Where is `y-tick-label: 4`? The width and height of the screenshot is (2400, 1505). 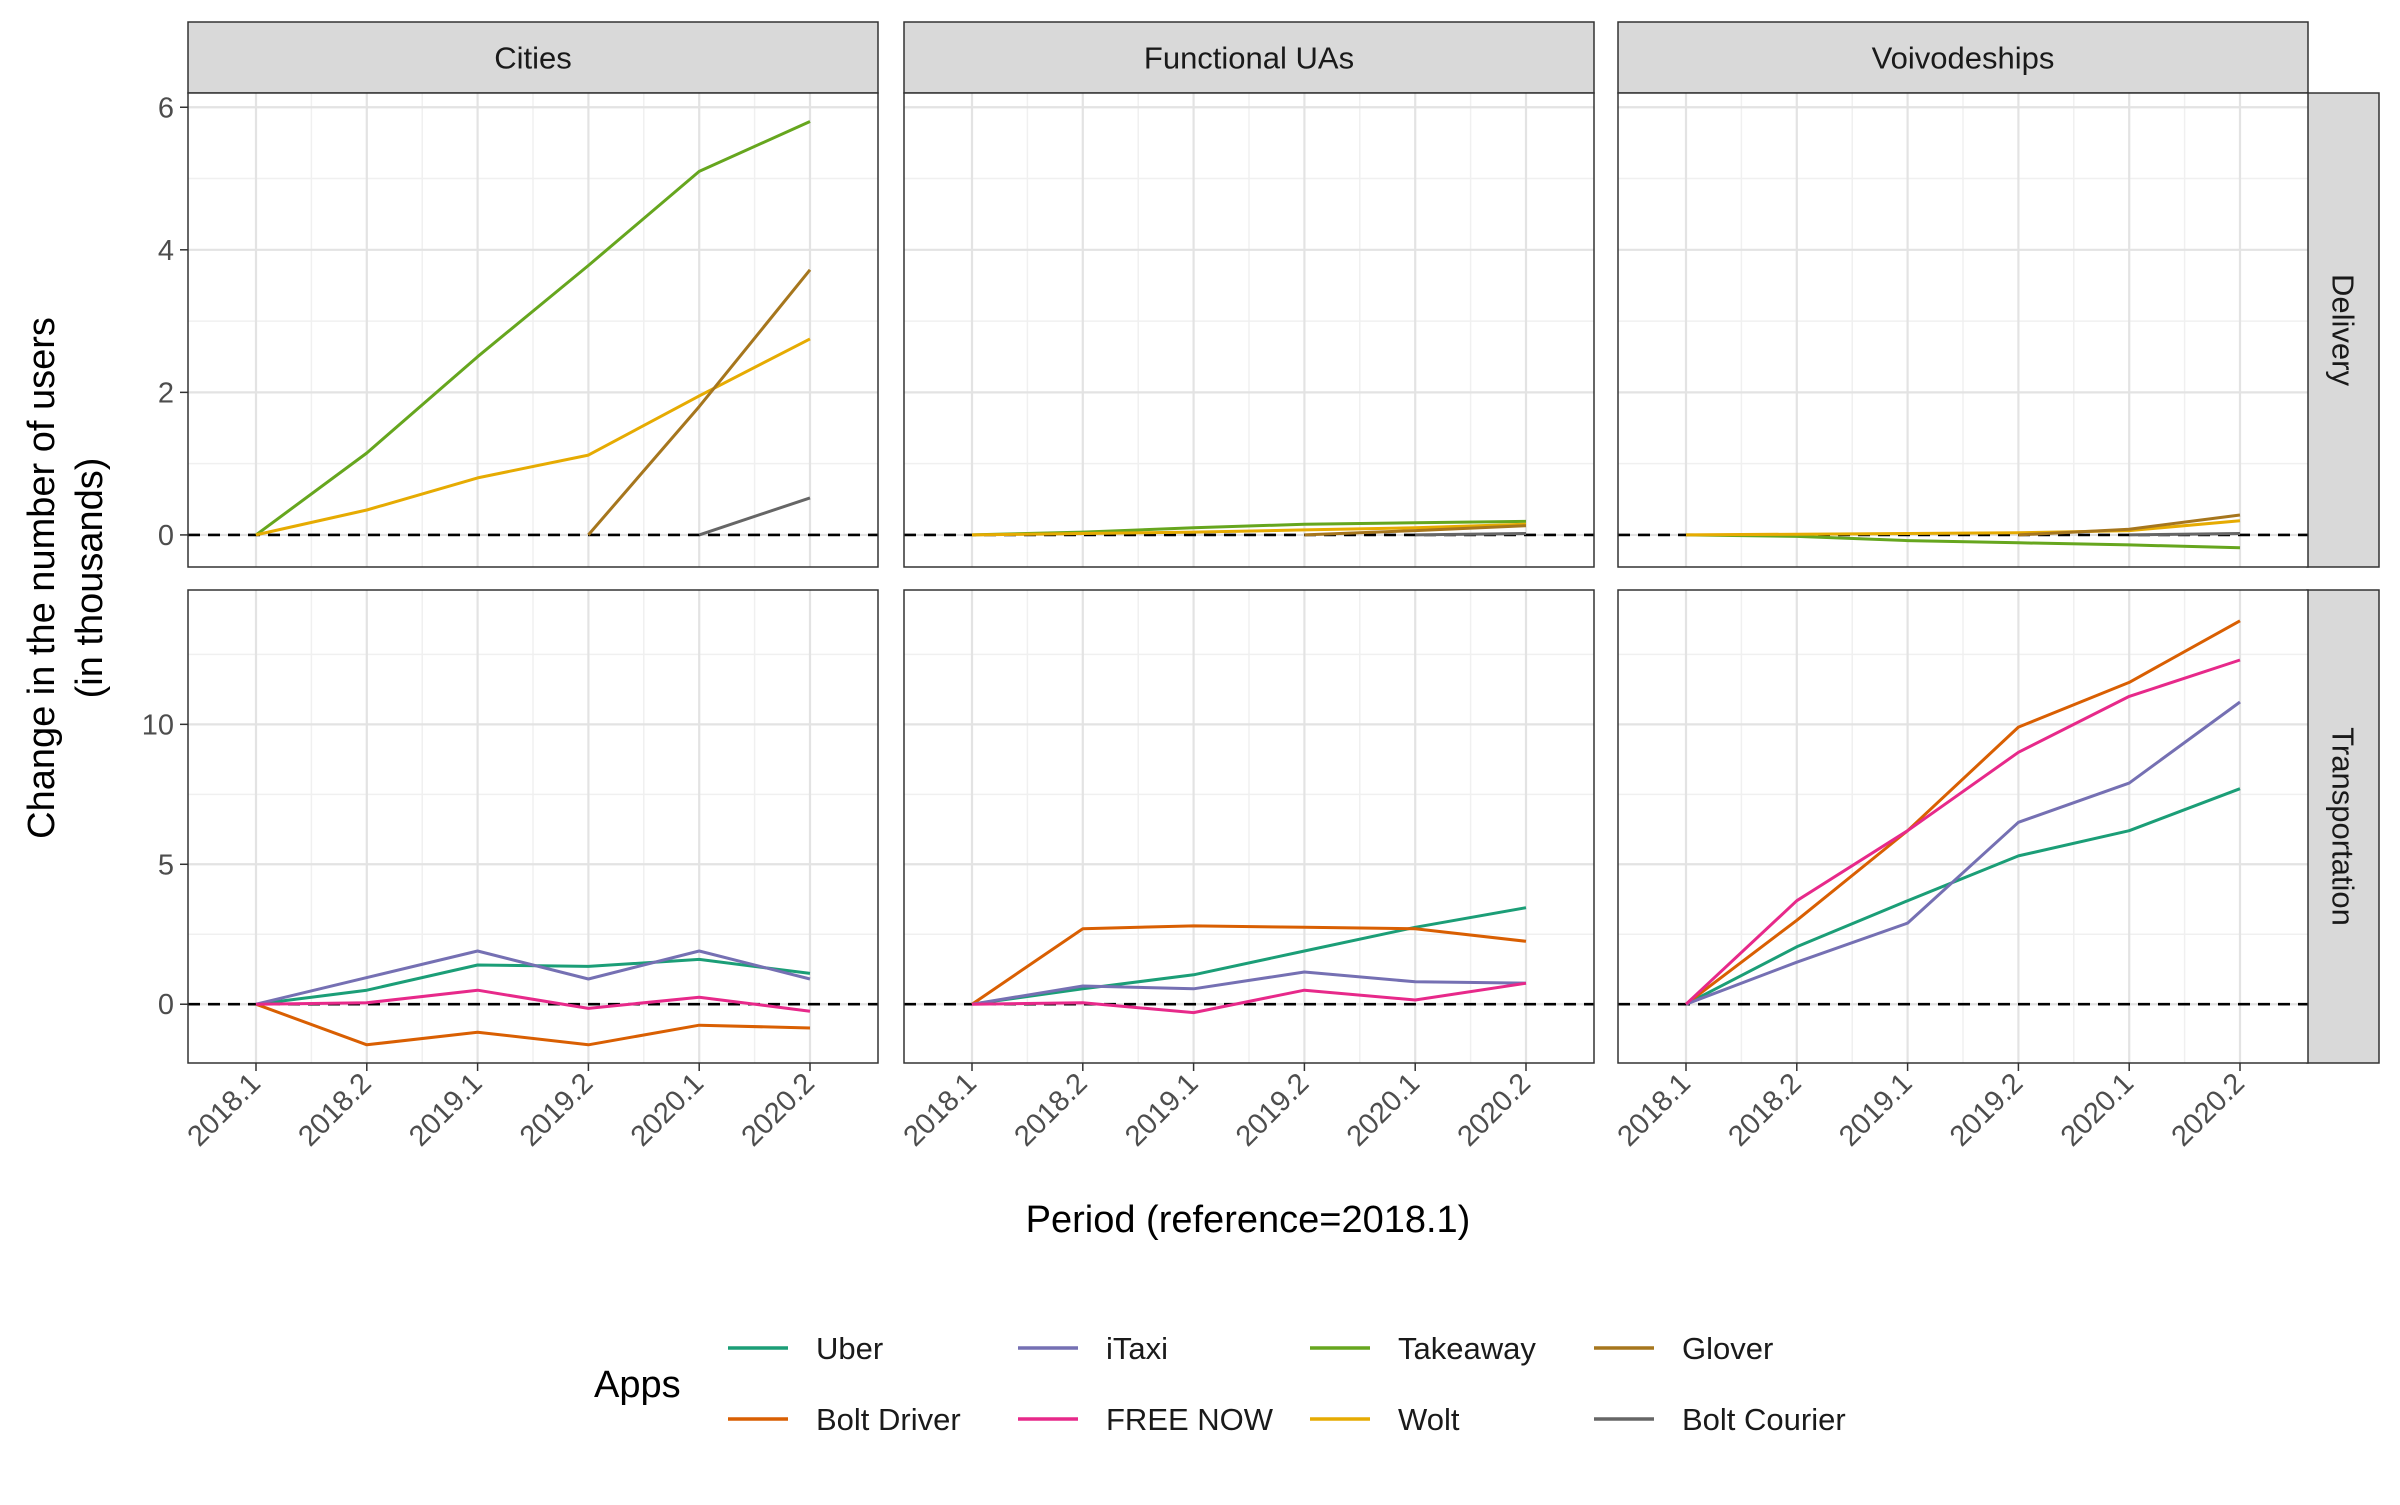 y-tick-label: 4 is located at coordinates (166, 251).